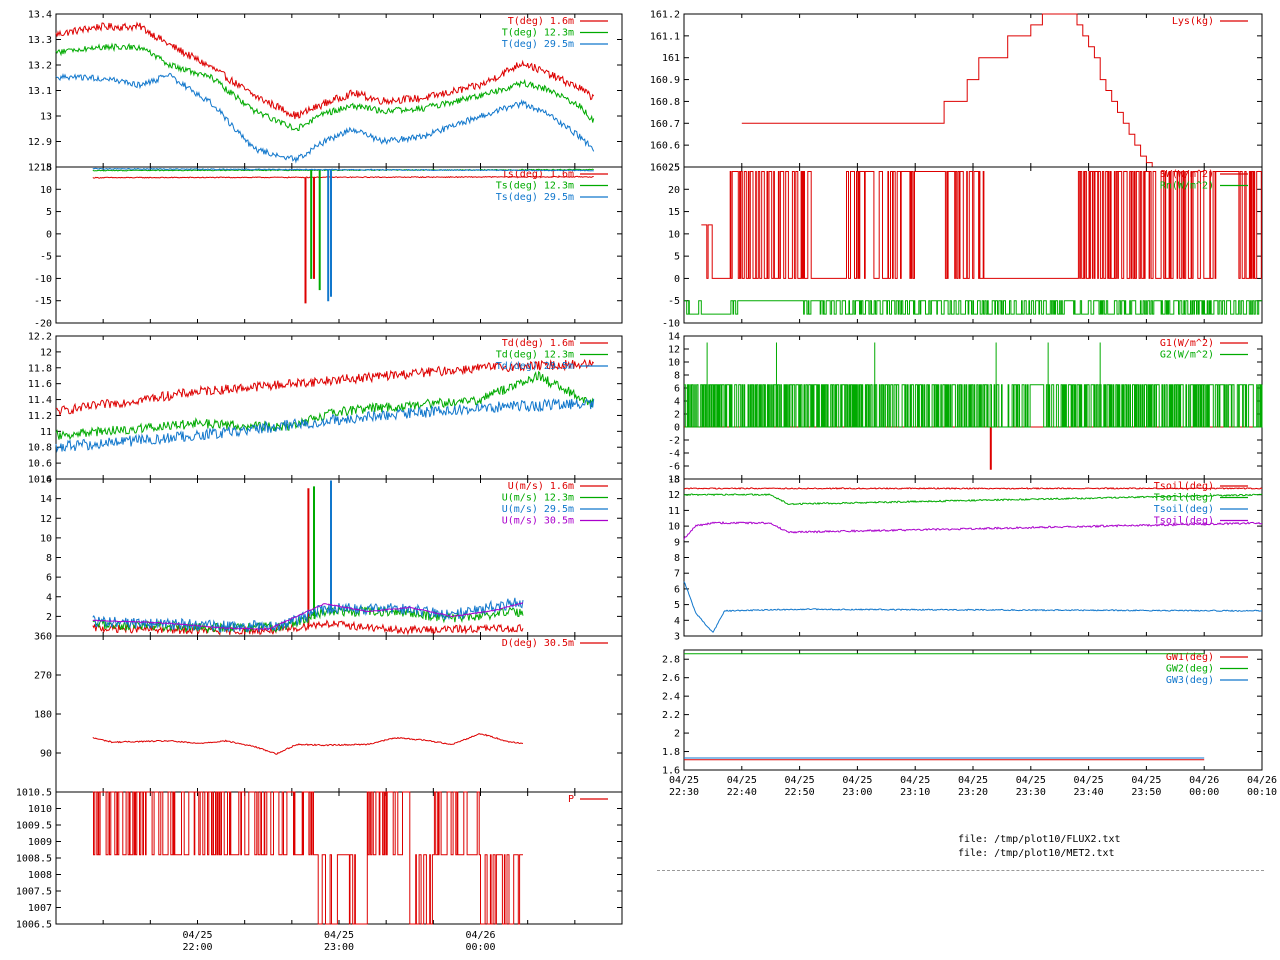  I want to click on y-tick-label: 1010.5, so click(34, 793).